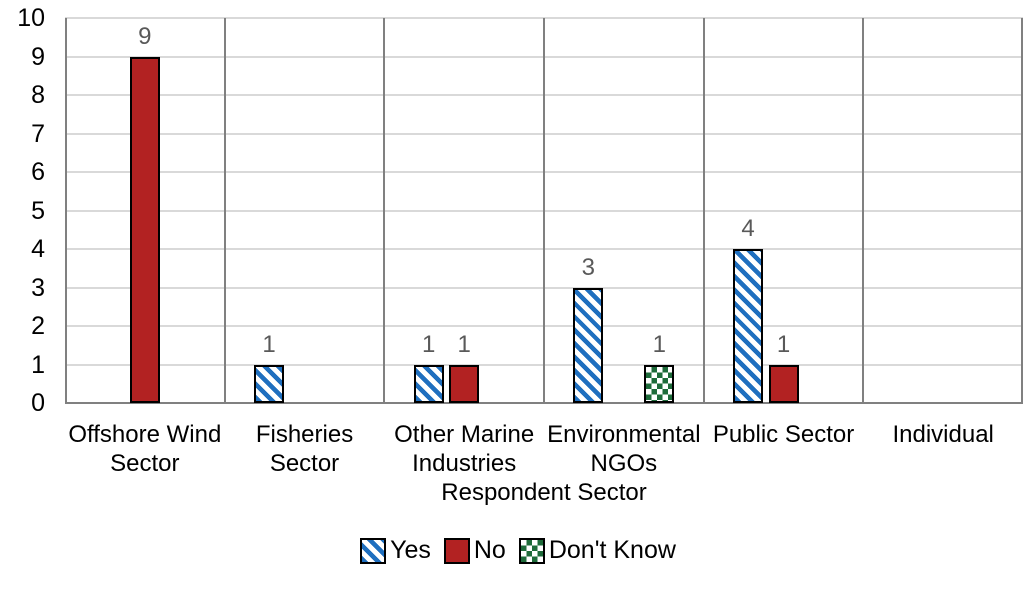  What do you see at coordinates (38, 326) in the screenshot?
I see `y-tick-label-2: 2` at bounding box center [38, 326].